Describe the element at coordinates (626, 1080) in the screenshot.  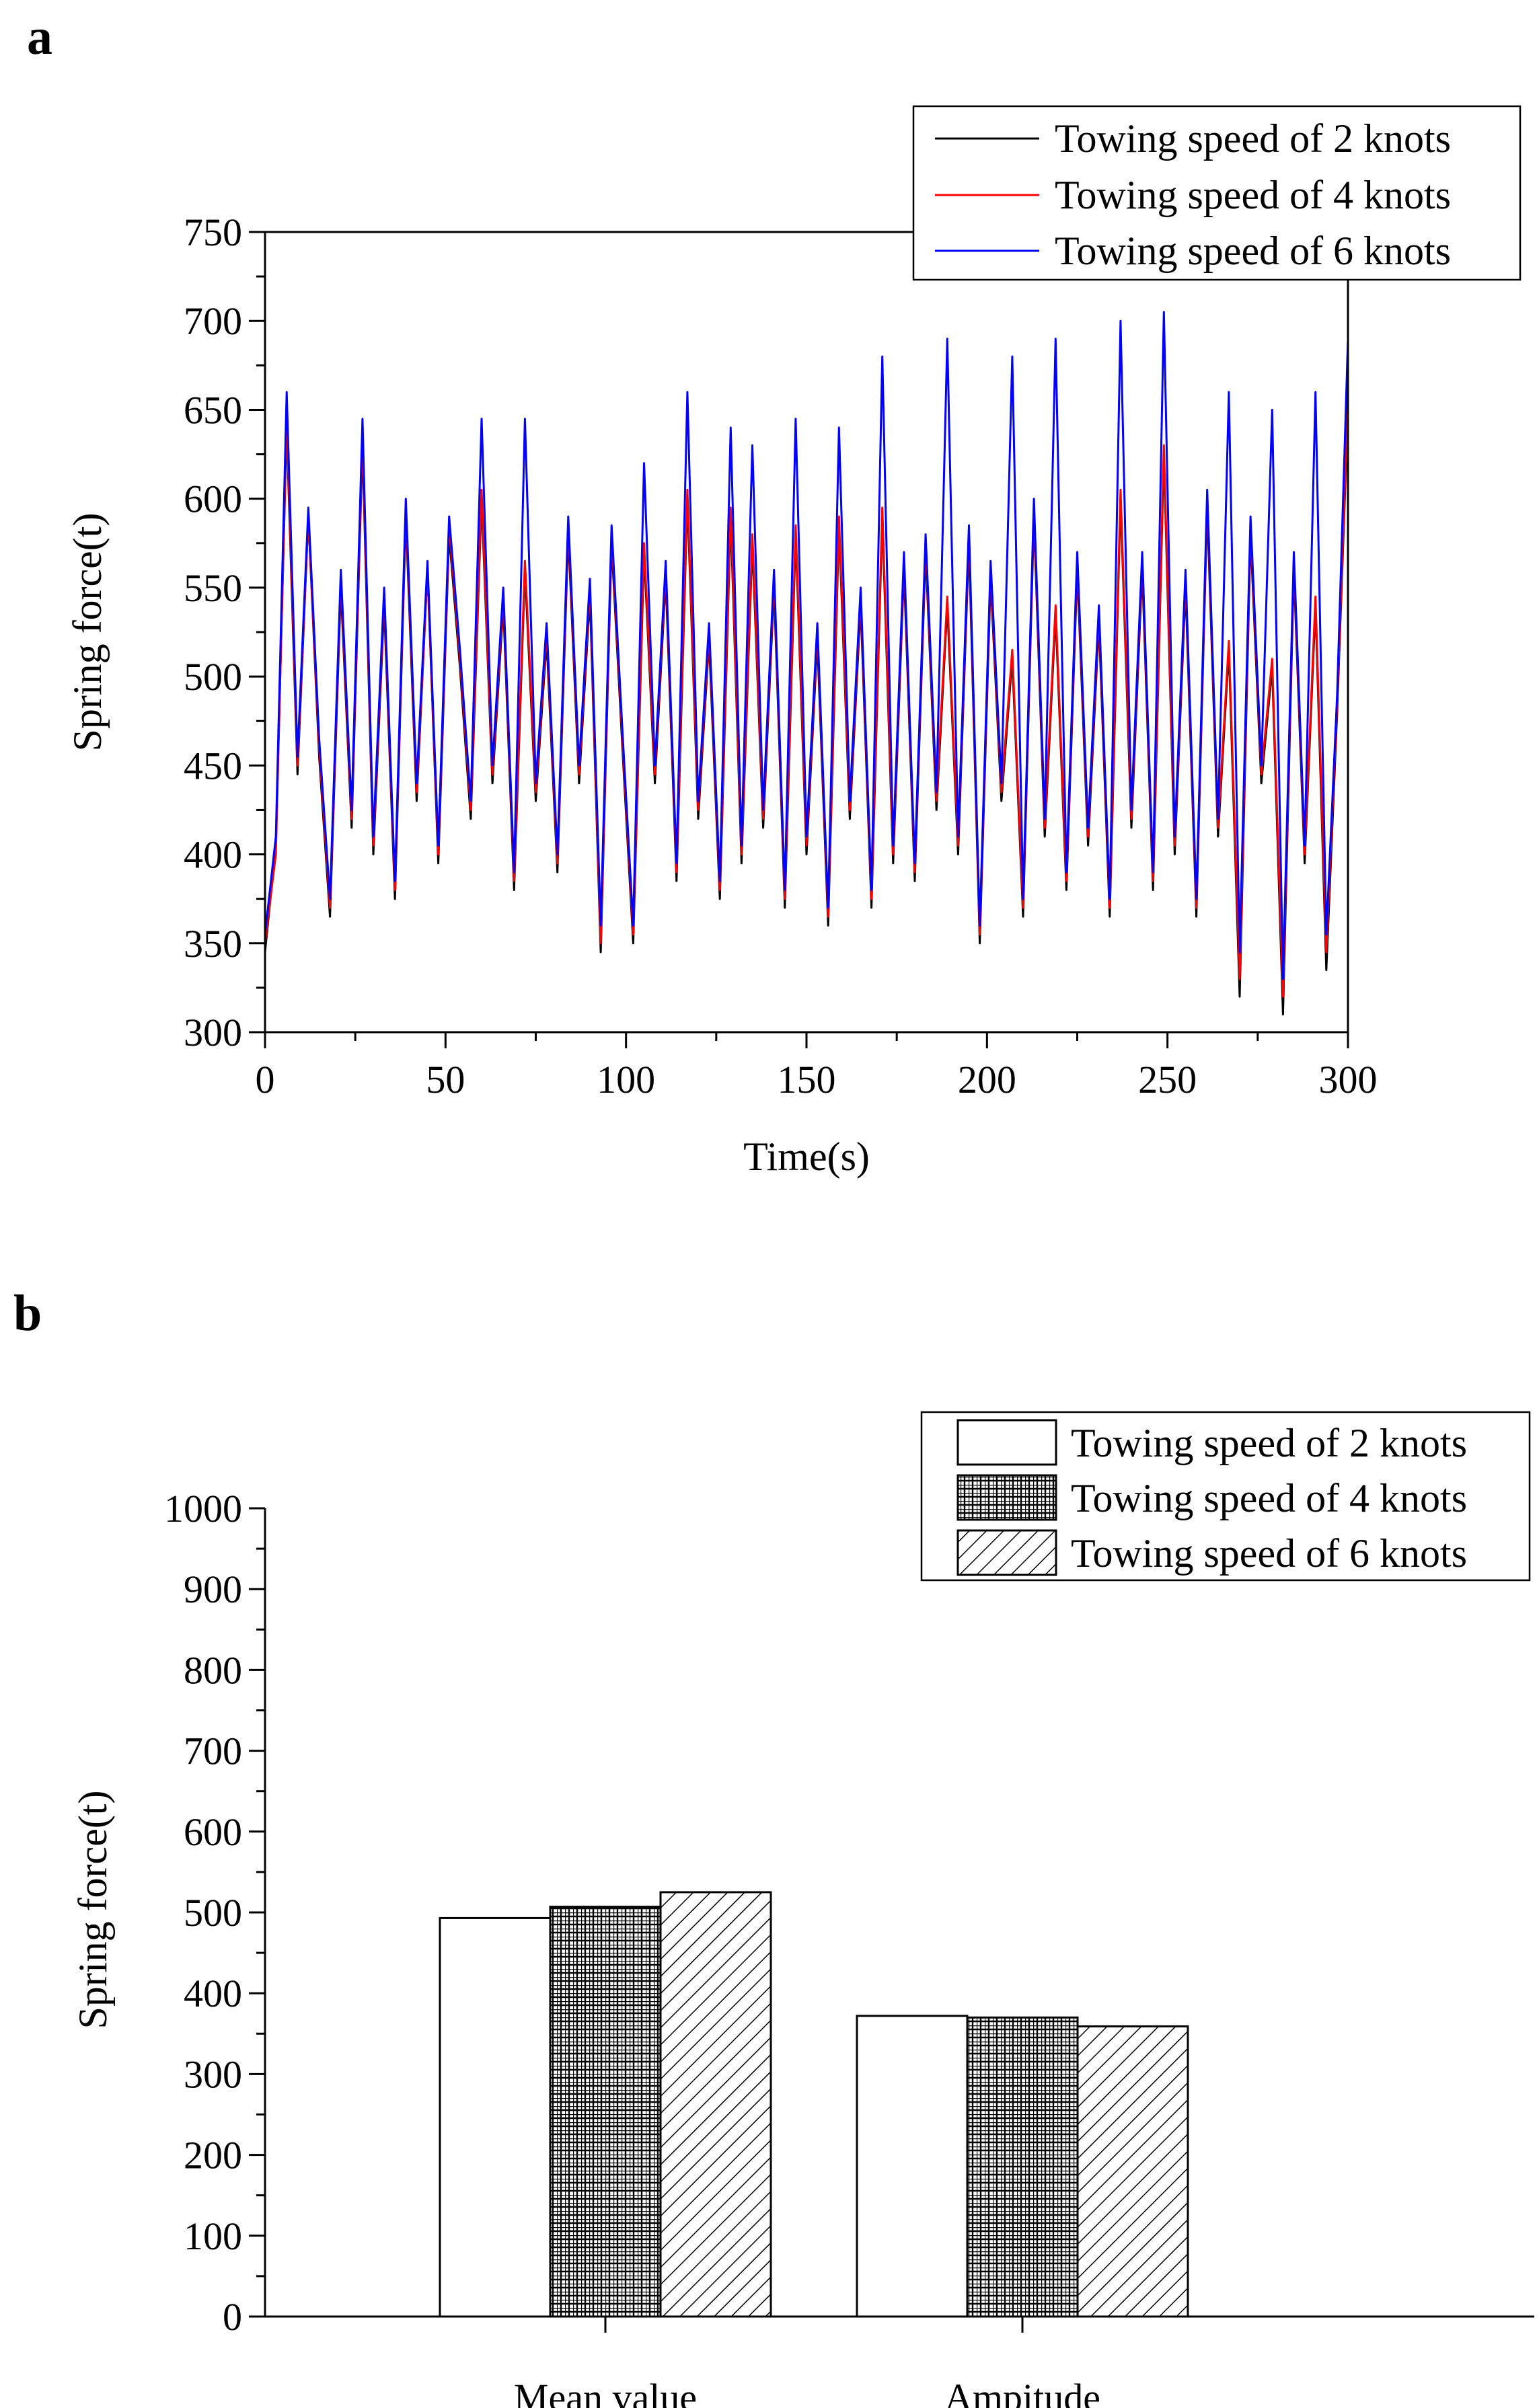
I see `x-tick-label: 100` at that location.